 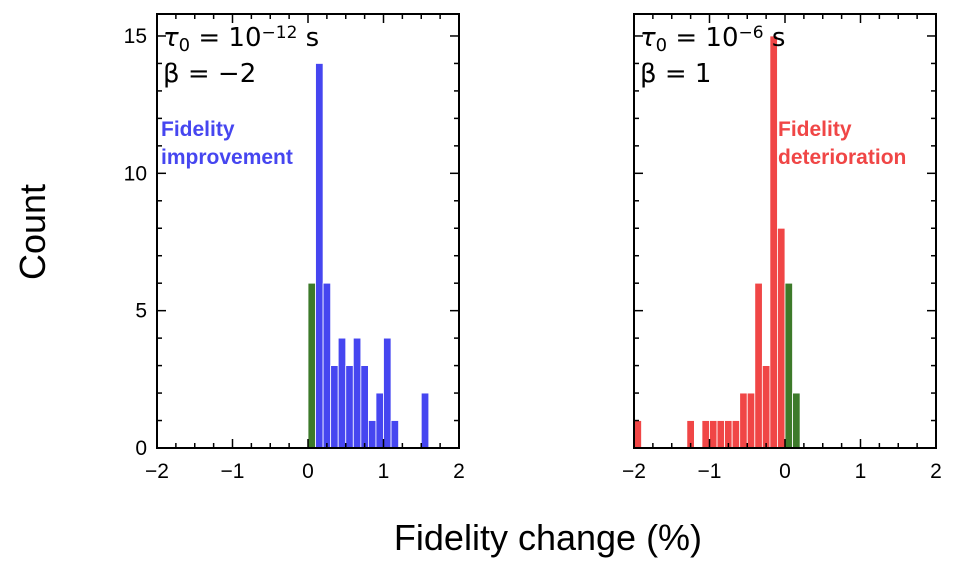 What do you see at coordinates (141, 448) in the screenshot?
I see `y-tick-label: 0` at bounding box center [141, 448].